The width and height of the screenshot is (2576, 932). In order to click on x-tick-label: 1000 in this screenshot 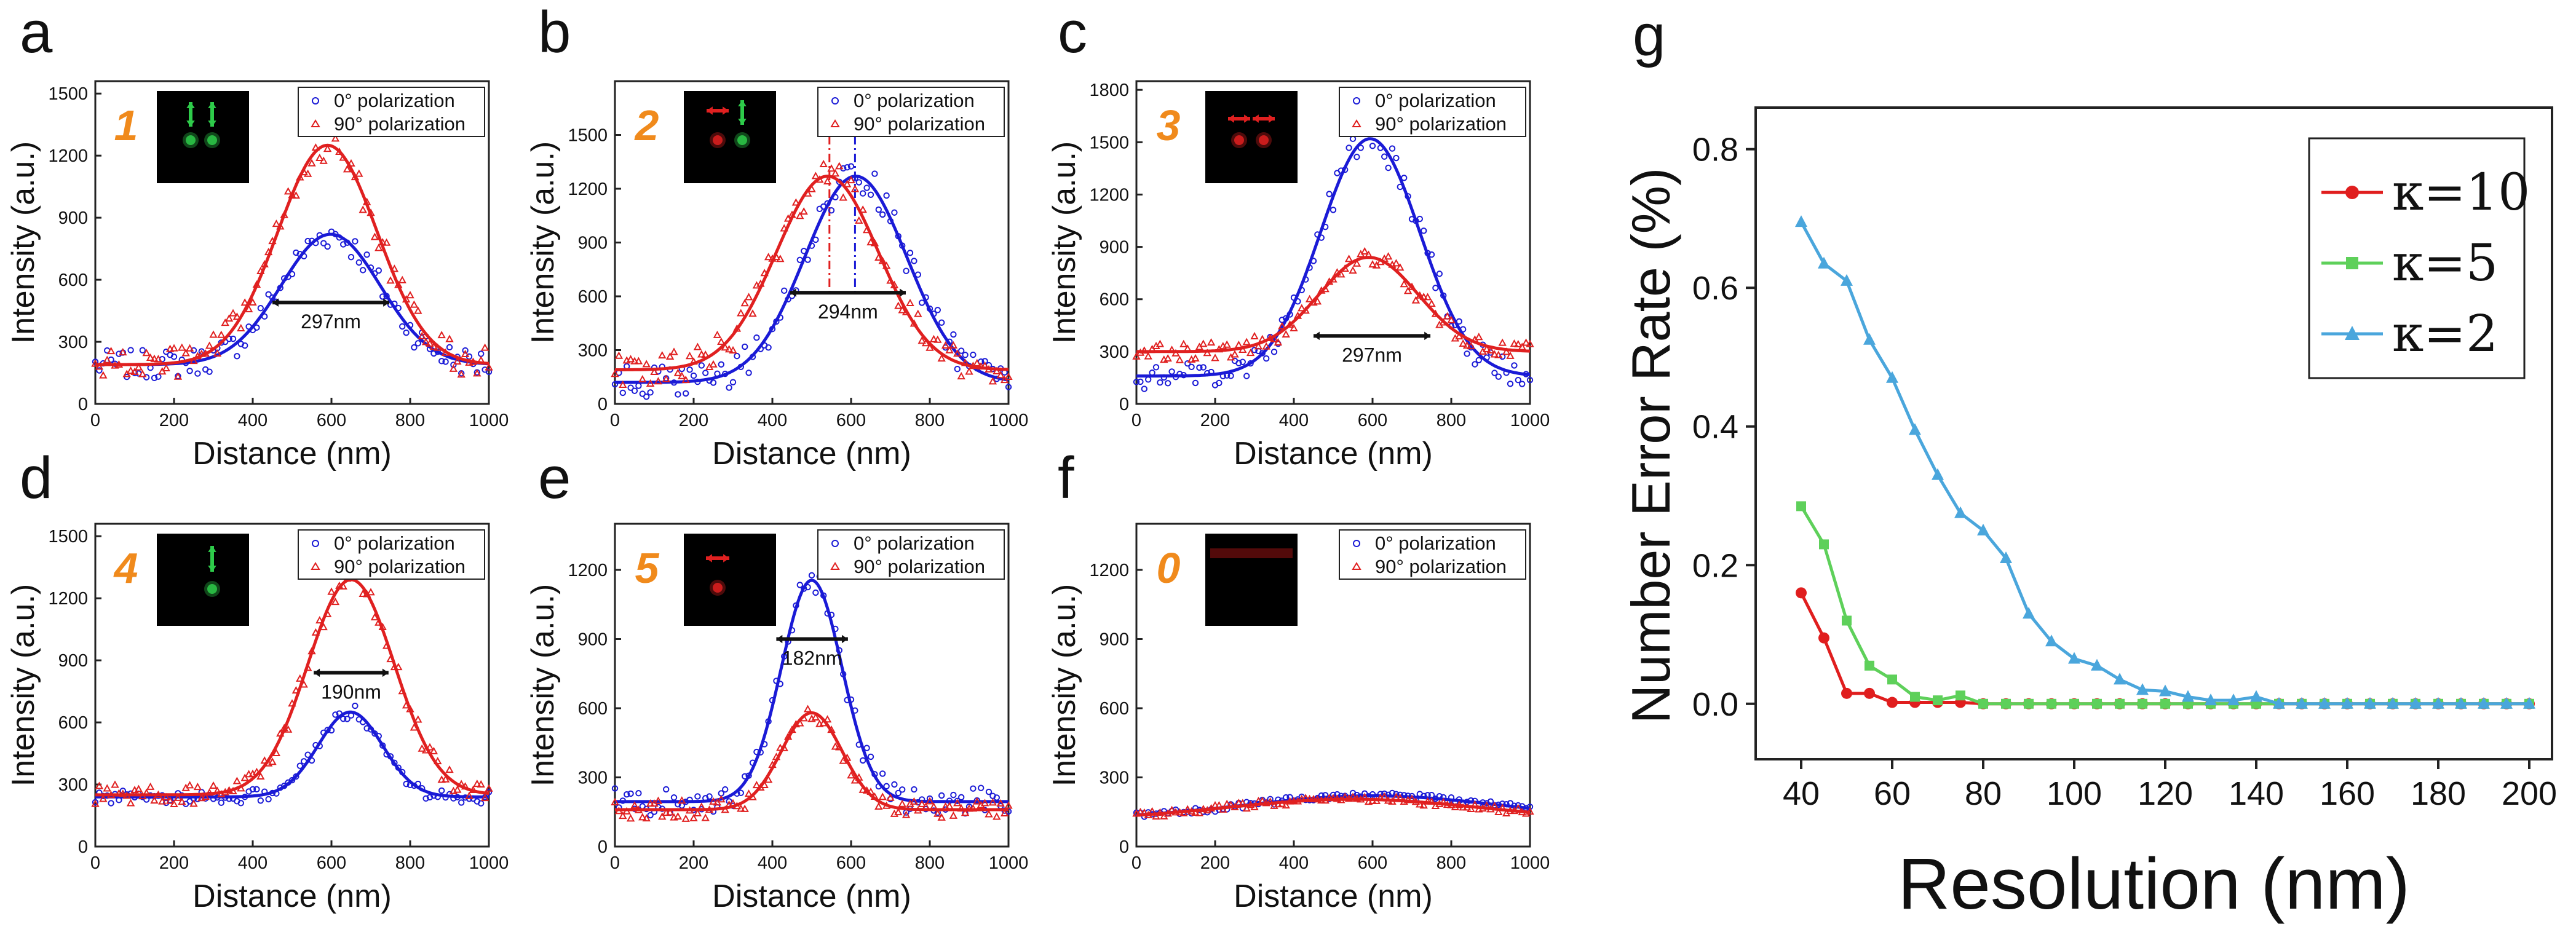, I will do `click(1009, 420)`.